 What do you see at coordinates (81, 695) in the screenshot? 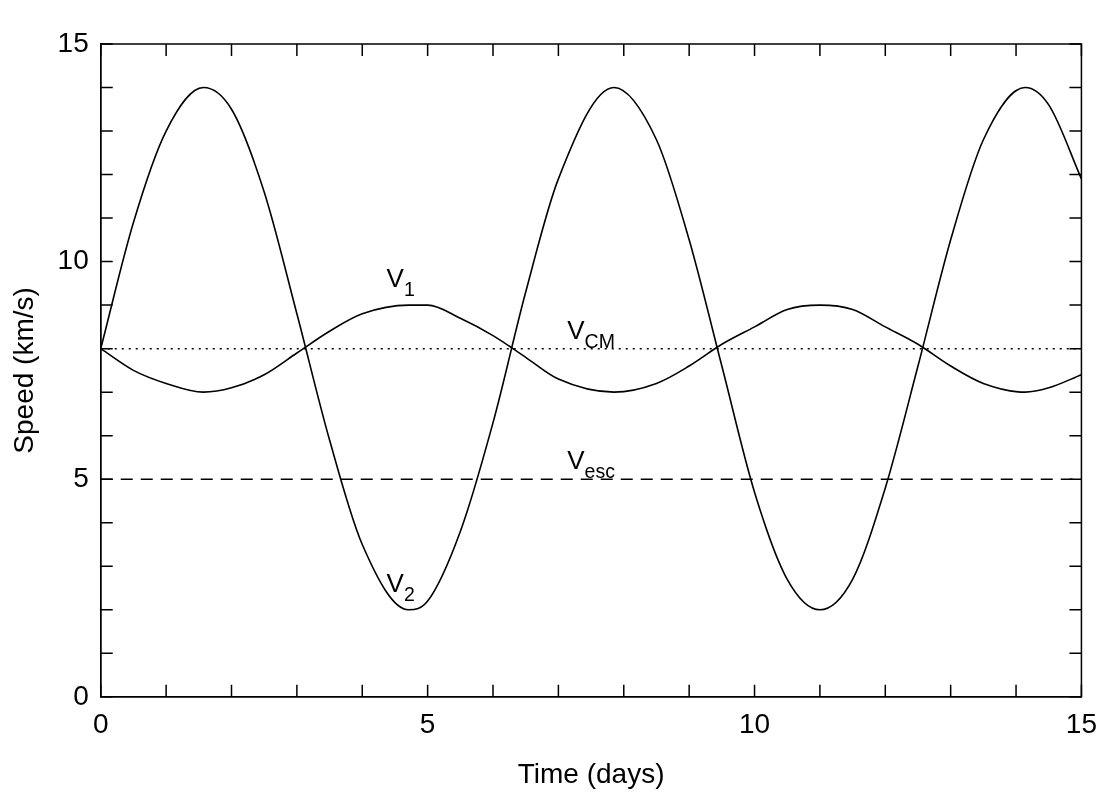
I see `y-tick-label: 0` at bounding box center [81, 695].